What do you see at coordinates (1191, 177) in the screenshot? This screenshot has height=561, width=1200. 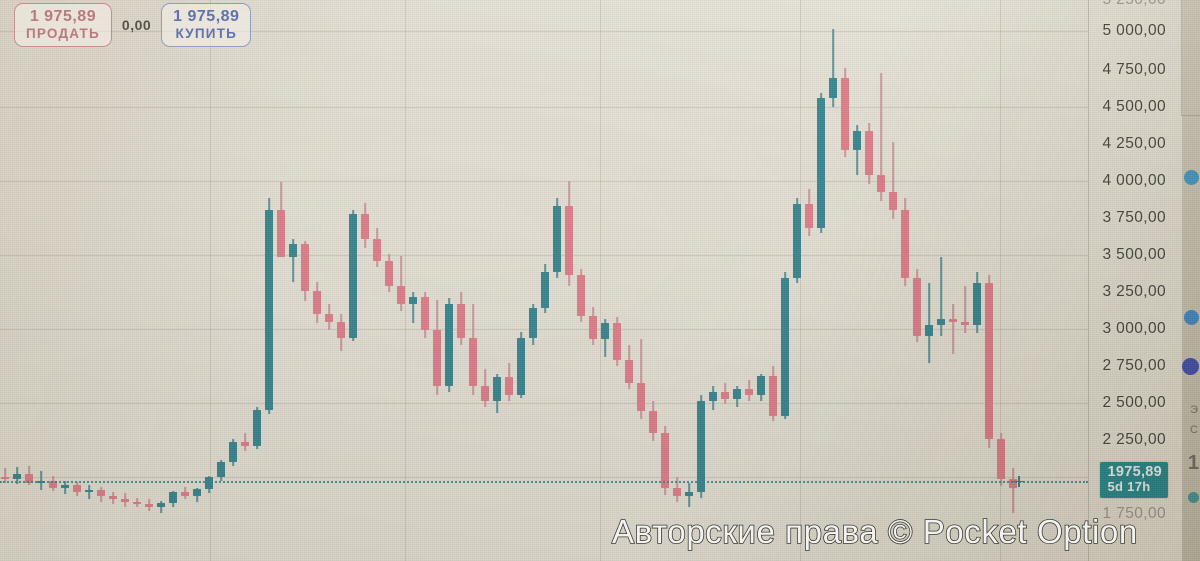 I see `circle-teal-icon` at bounding box center [1191, 177].